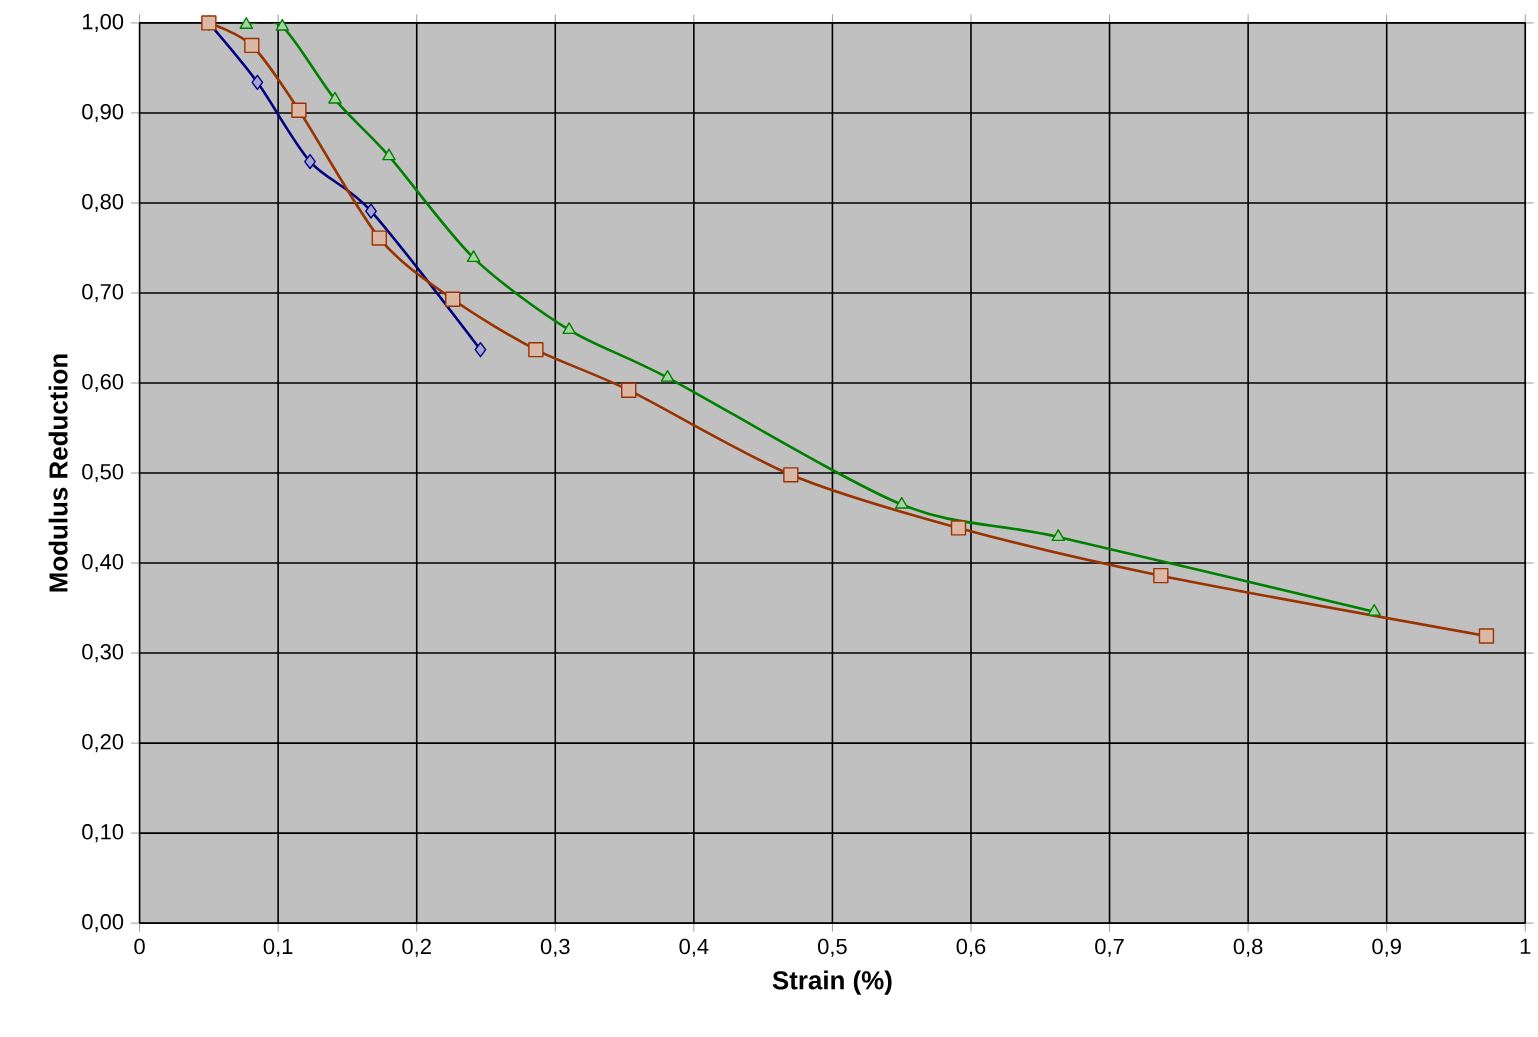 The image size is (1538, 1037). Describe the element at coordinates (103, 923) in the screenshot. I see `y-tick-label: 0,00` at that location.